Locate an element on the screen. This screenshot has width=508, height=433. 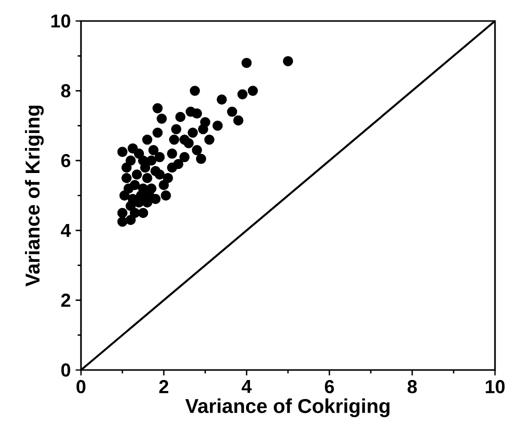
x-tick-label: 4 is located at coordinates (247, 386).